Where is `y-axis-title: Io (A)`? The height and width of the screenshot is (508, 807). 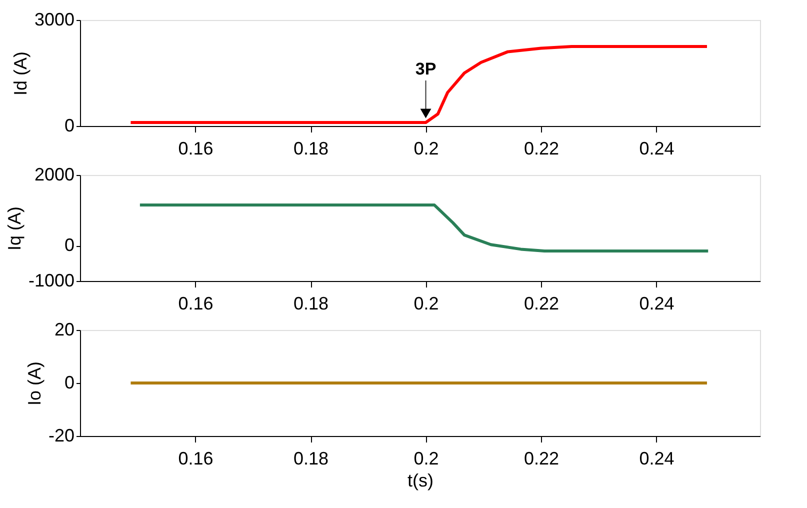 y-axis-title: Io (A) is located at coordinates (34, 383).